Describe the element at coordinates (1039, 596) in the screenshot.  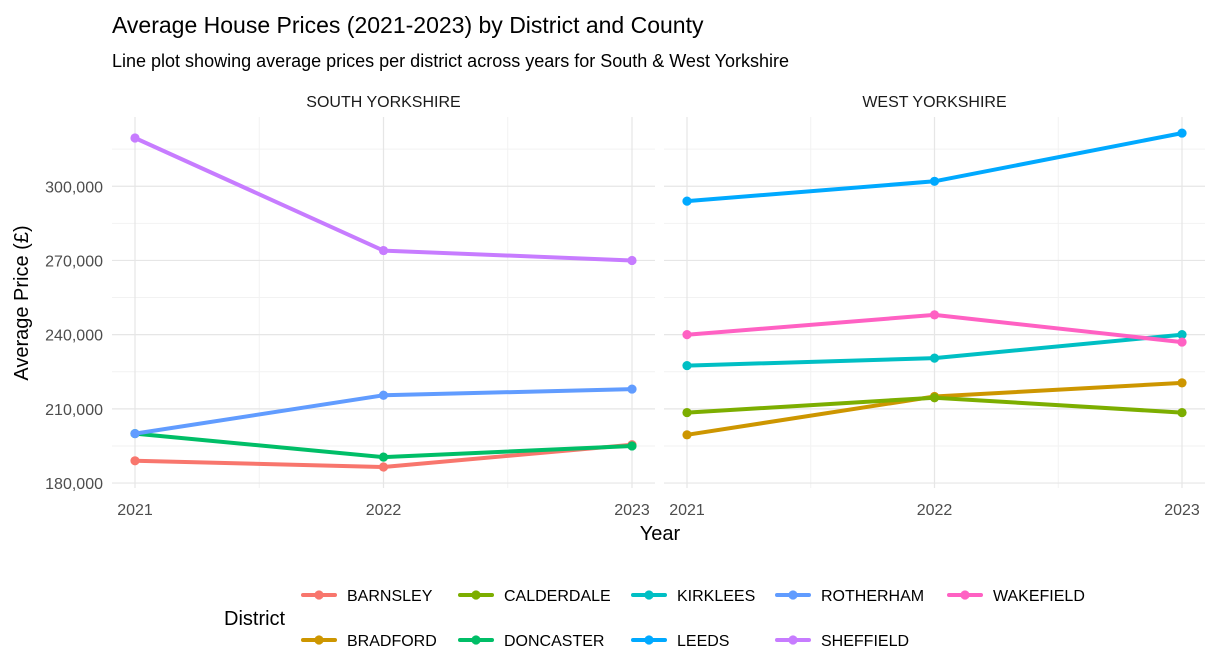
I see `legend-label: WAKEFIELD` at that location.